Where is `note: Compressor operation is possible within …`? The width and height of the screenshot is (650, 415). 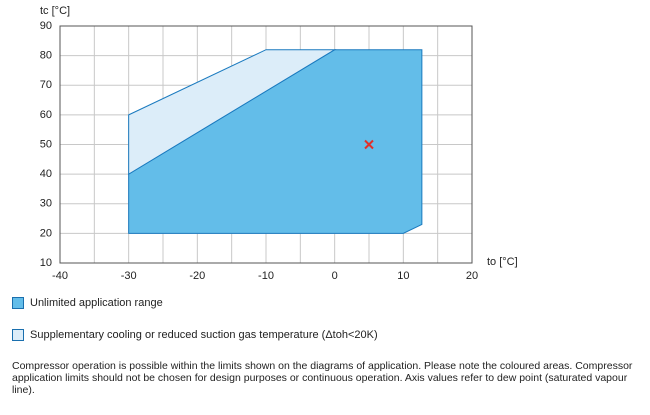 note: Compressor operation is possible within … is located at coordinates (322, 378).